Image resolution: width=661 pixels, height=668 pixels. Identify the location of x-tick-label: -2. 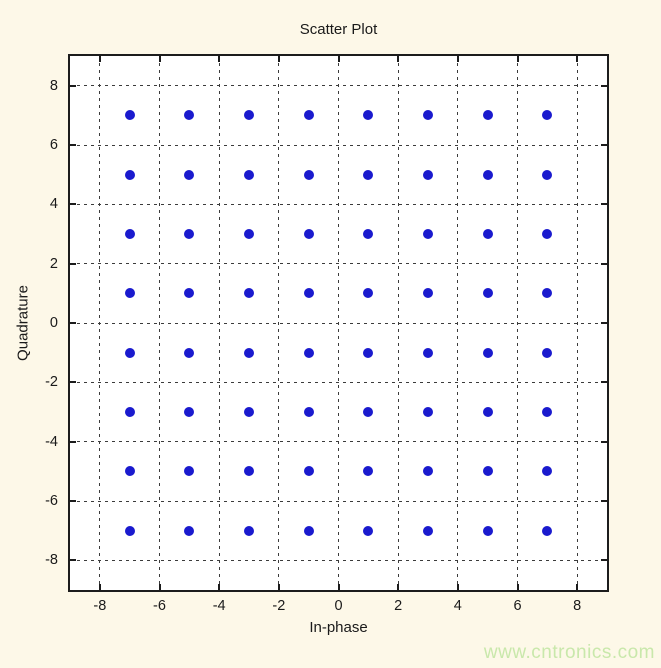
(279, 606).